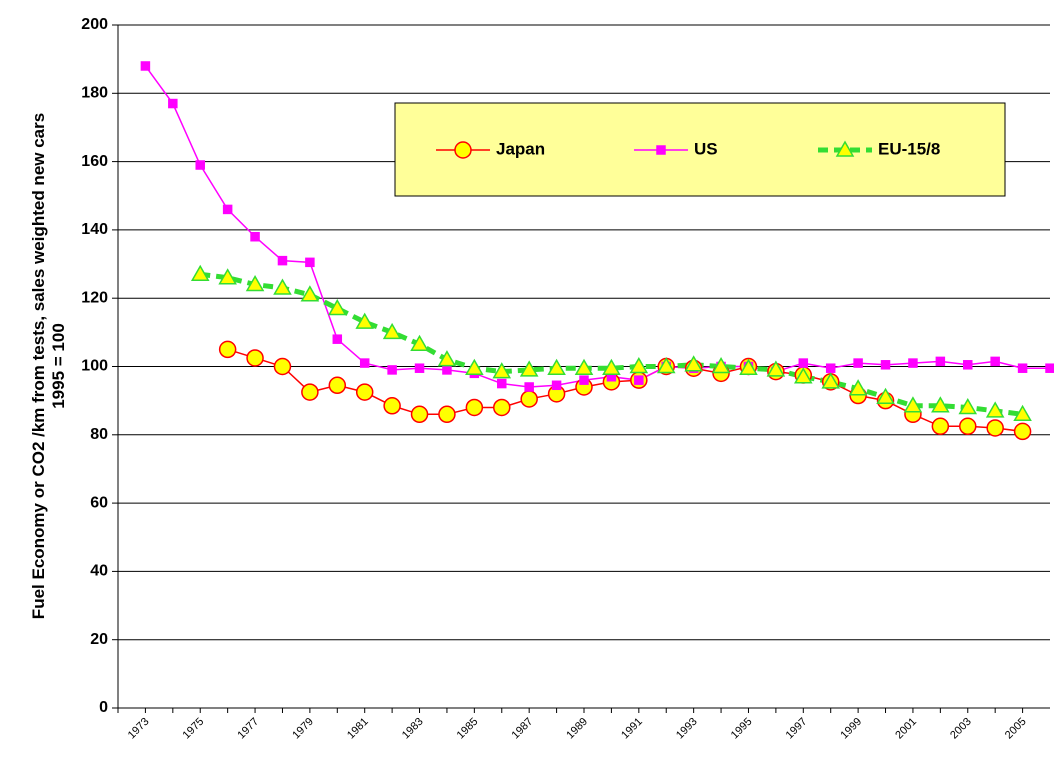 This screenshot has width=1054, height=762. What do you see at coordinates (94, 229) in the screenshot?
I see `y-tick-label: 140` at bounding box center [94, 229].